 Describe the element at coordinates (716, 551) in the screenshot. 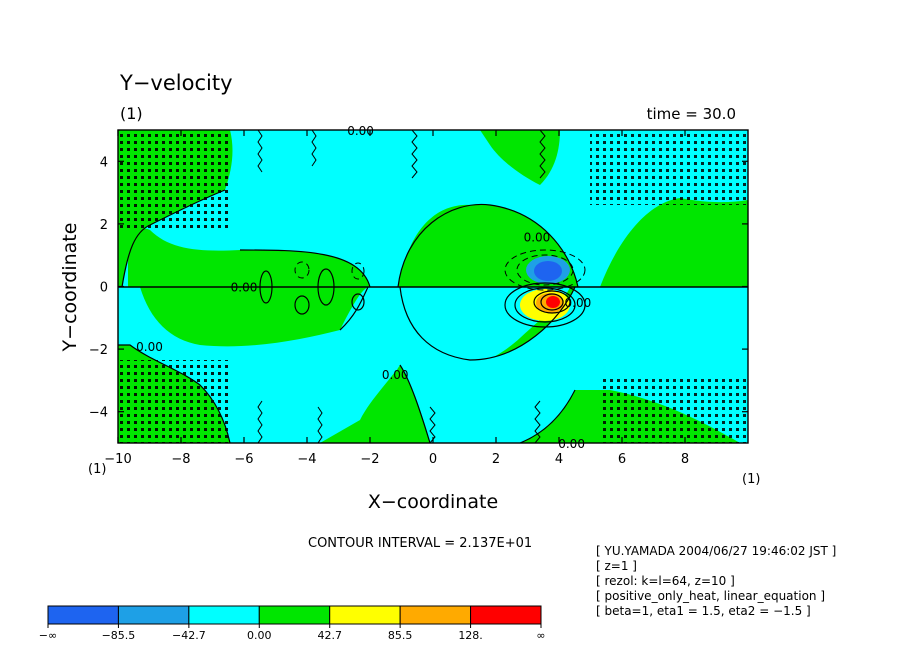

I see `info-line: [ YU.YAMADA 2004/06/27 19:46:02 JST ]` at that location.